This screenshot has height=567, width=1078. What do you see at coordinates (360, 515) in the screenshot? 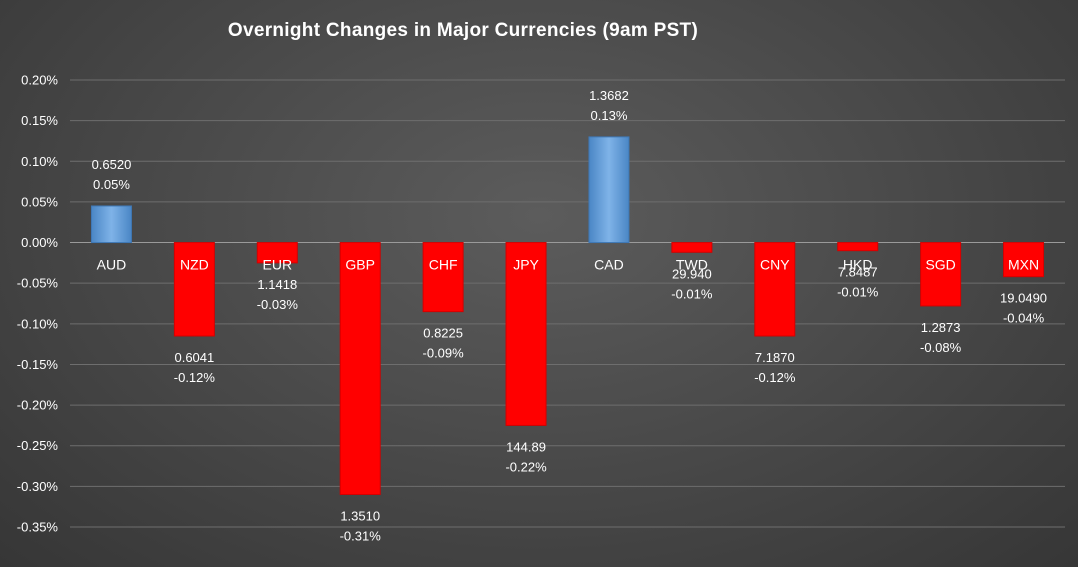
I see `rate-label: 1.3510` at bounding box center [360, 515].